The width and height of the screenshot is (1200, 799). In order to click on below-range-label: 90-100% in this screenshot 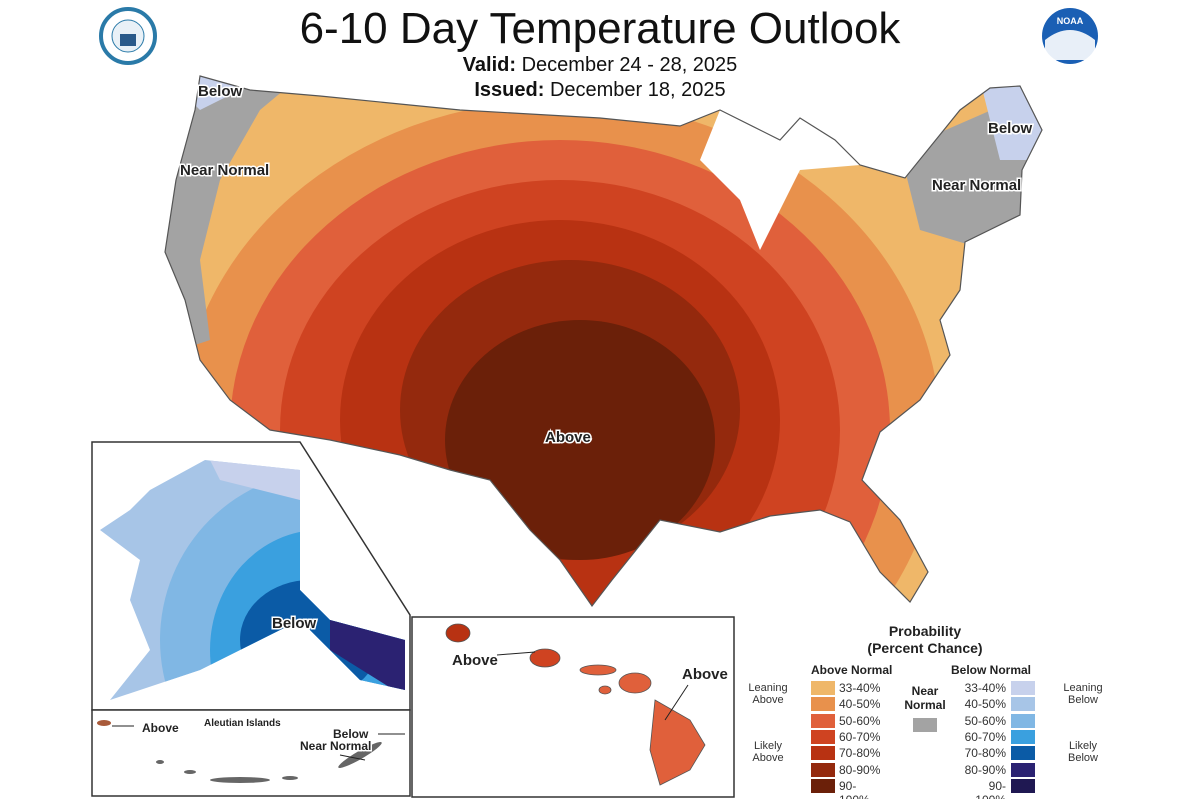, I will do `click(990, 788)`.